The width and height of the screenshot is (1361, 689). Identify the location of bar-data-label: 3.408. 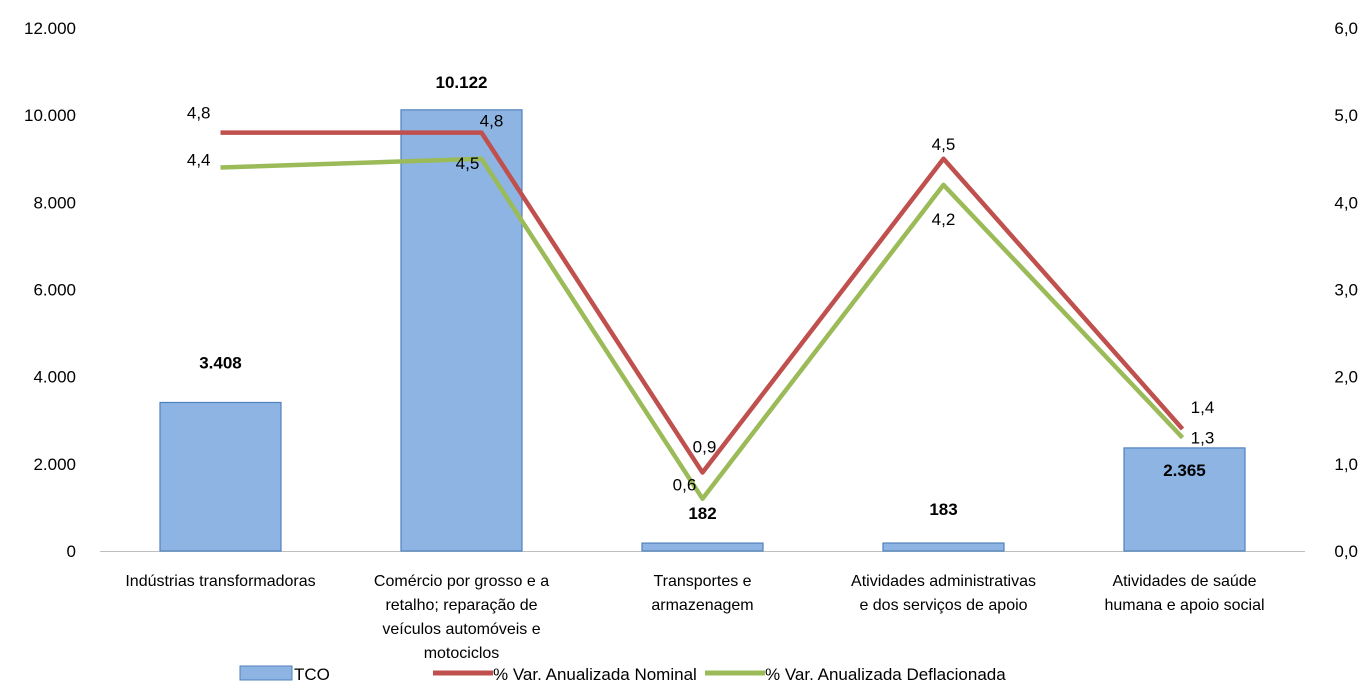
(220, 362).